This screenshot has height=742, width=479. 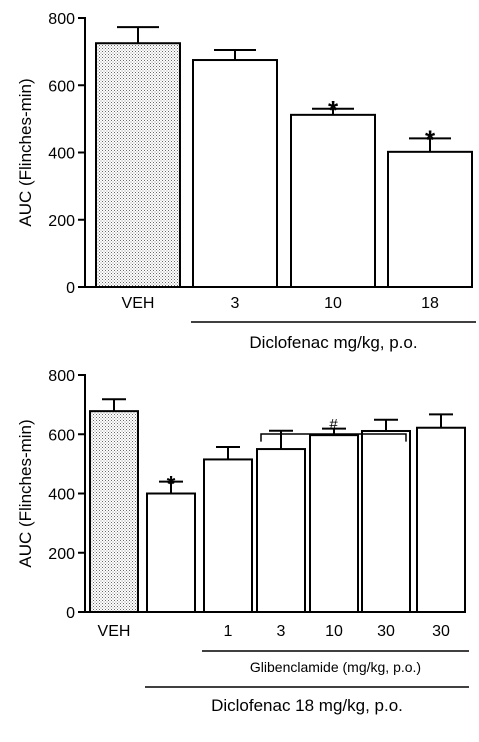 What do you see at coordinates (333, 424) in the screenshot?
I see `bracket-label: #` at bounding box center [333, 424].